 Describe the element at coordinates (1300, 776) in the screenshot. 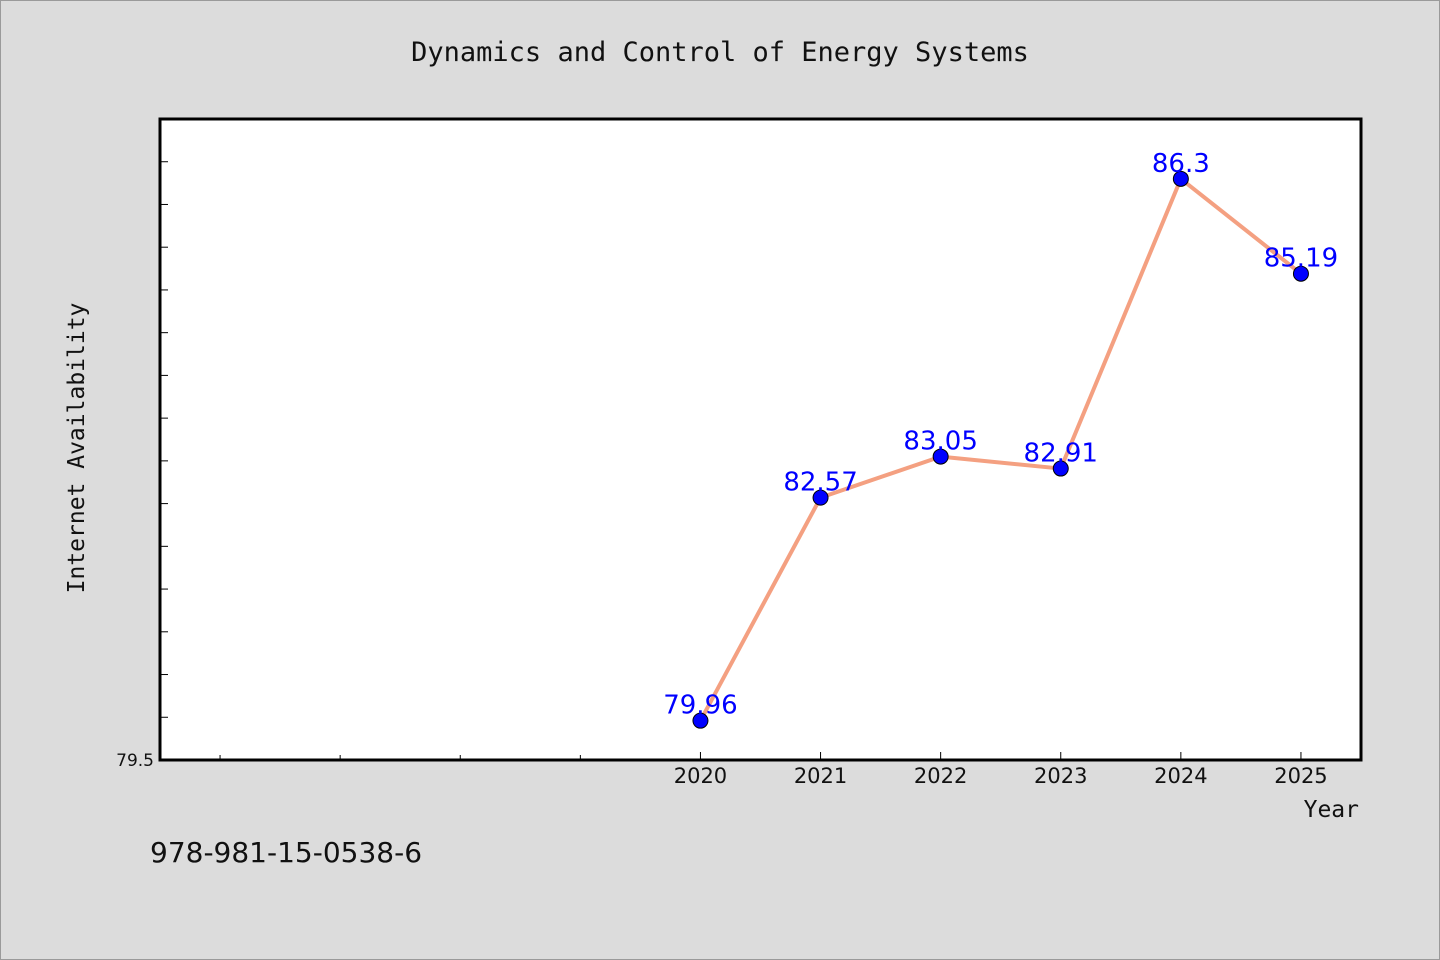

I see `x-tick-label: 2025` at that location.